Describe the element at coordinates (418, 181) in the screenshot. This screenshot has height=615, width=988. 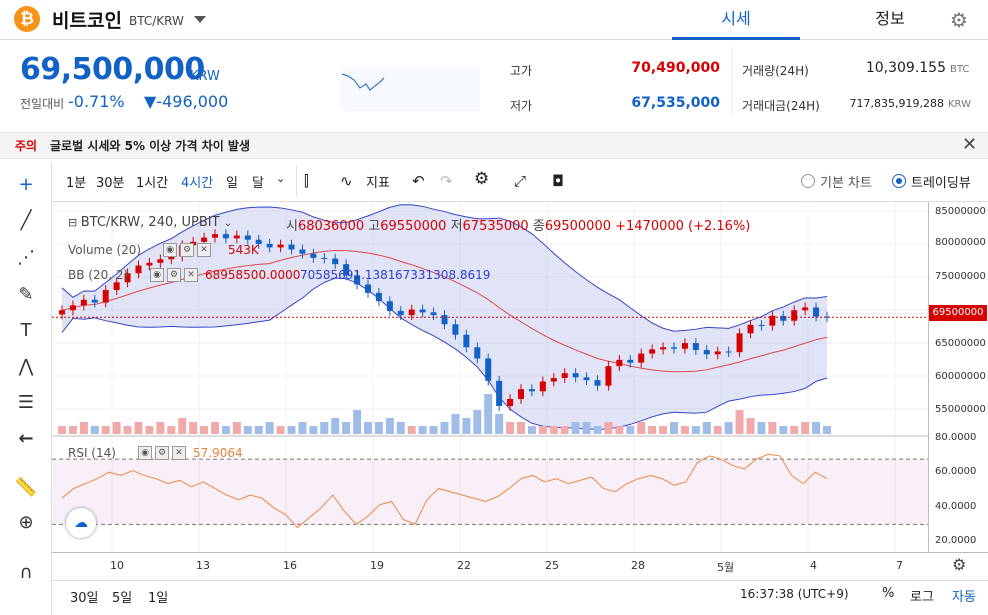
I see `undo-icon: ↶` at that location.